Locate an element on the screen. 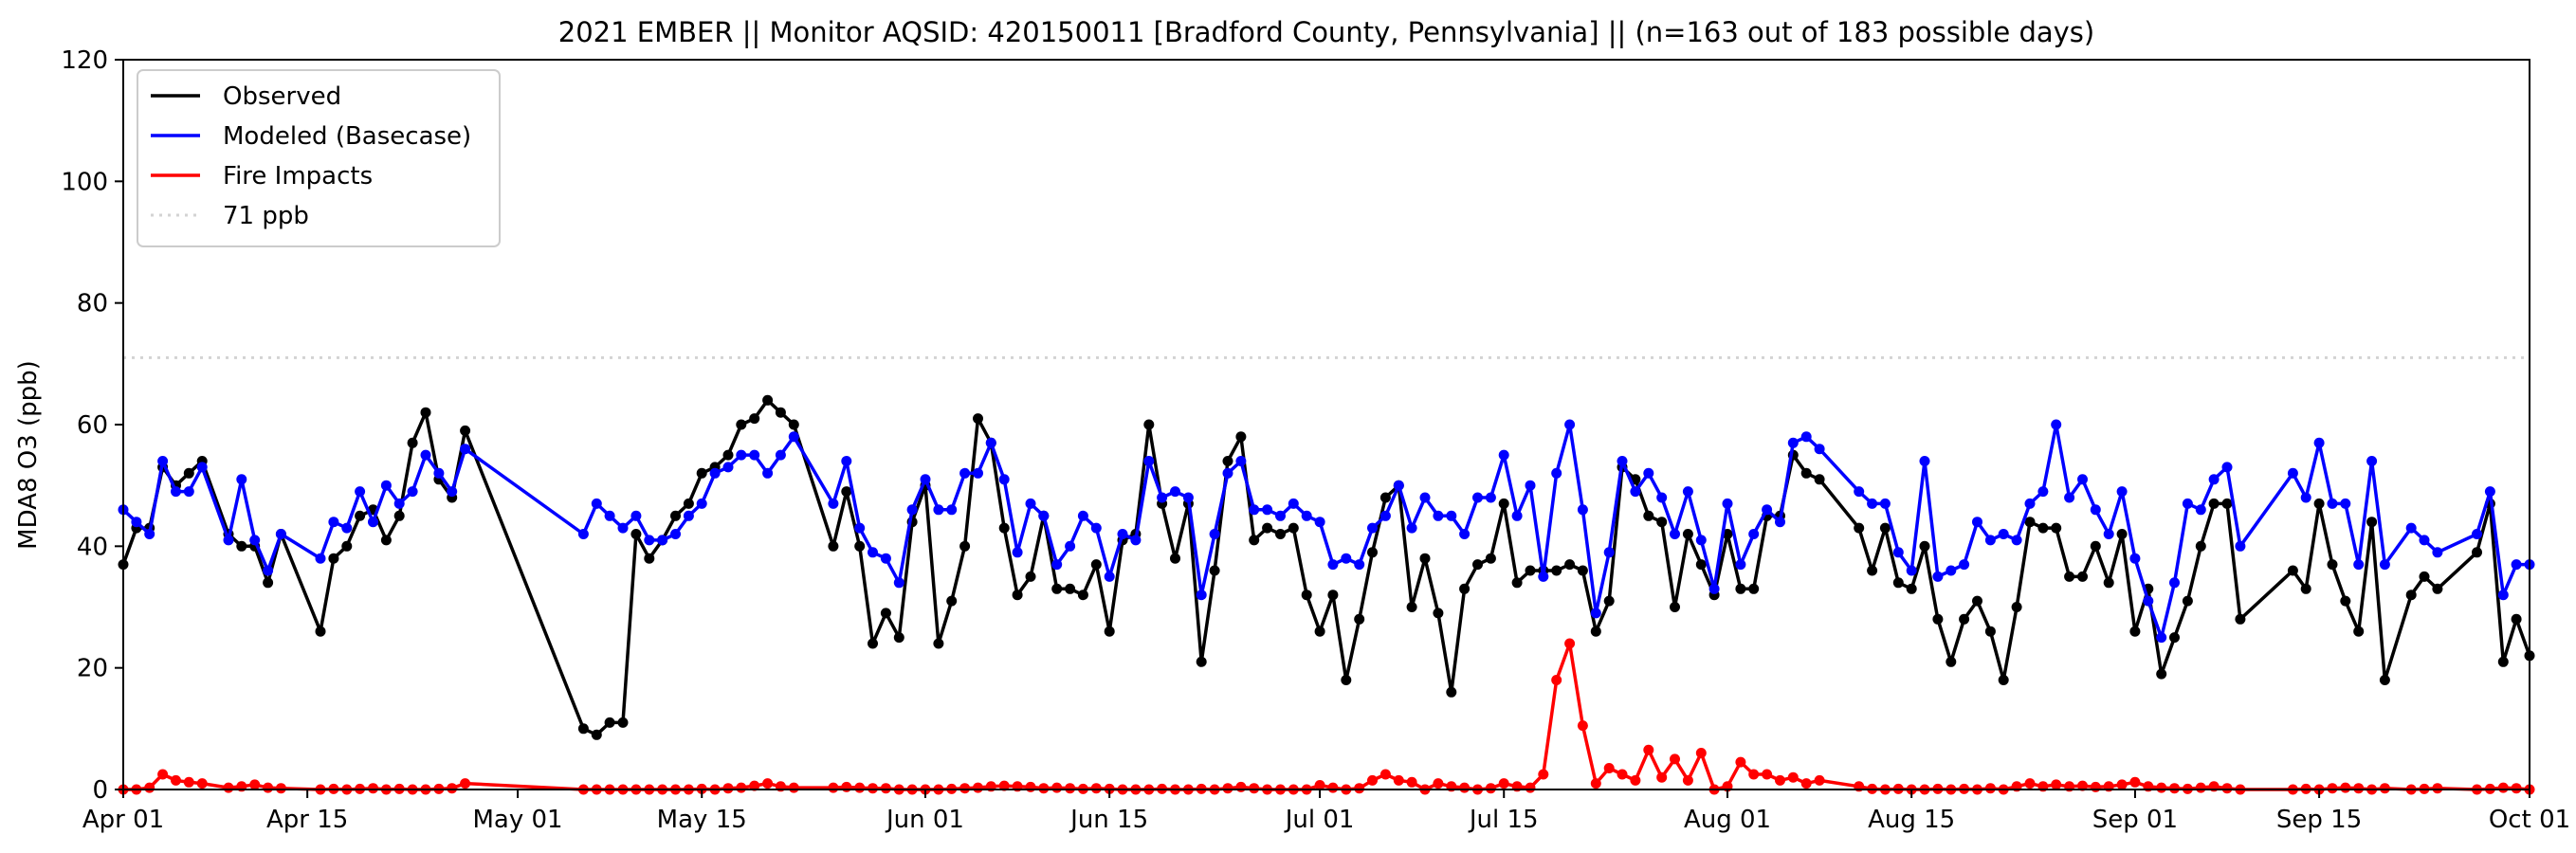  y-tick-label: 20 is located at coordinates (92, 669).